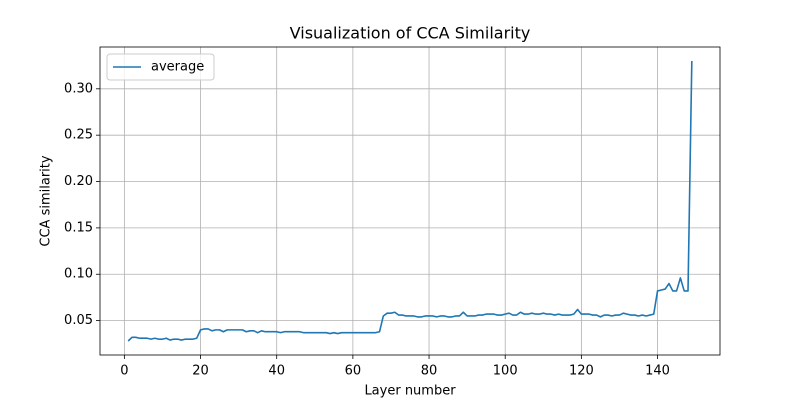 Image resolution: width=800 pixels, height=400 pixels. What do you see at coordinates (410, 391) in the screenshot?
I see `x-axis-label: Layer number` at bounding box center [410, 391].